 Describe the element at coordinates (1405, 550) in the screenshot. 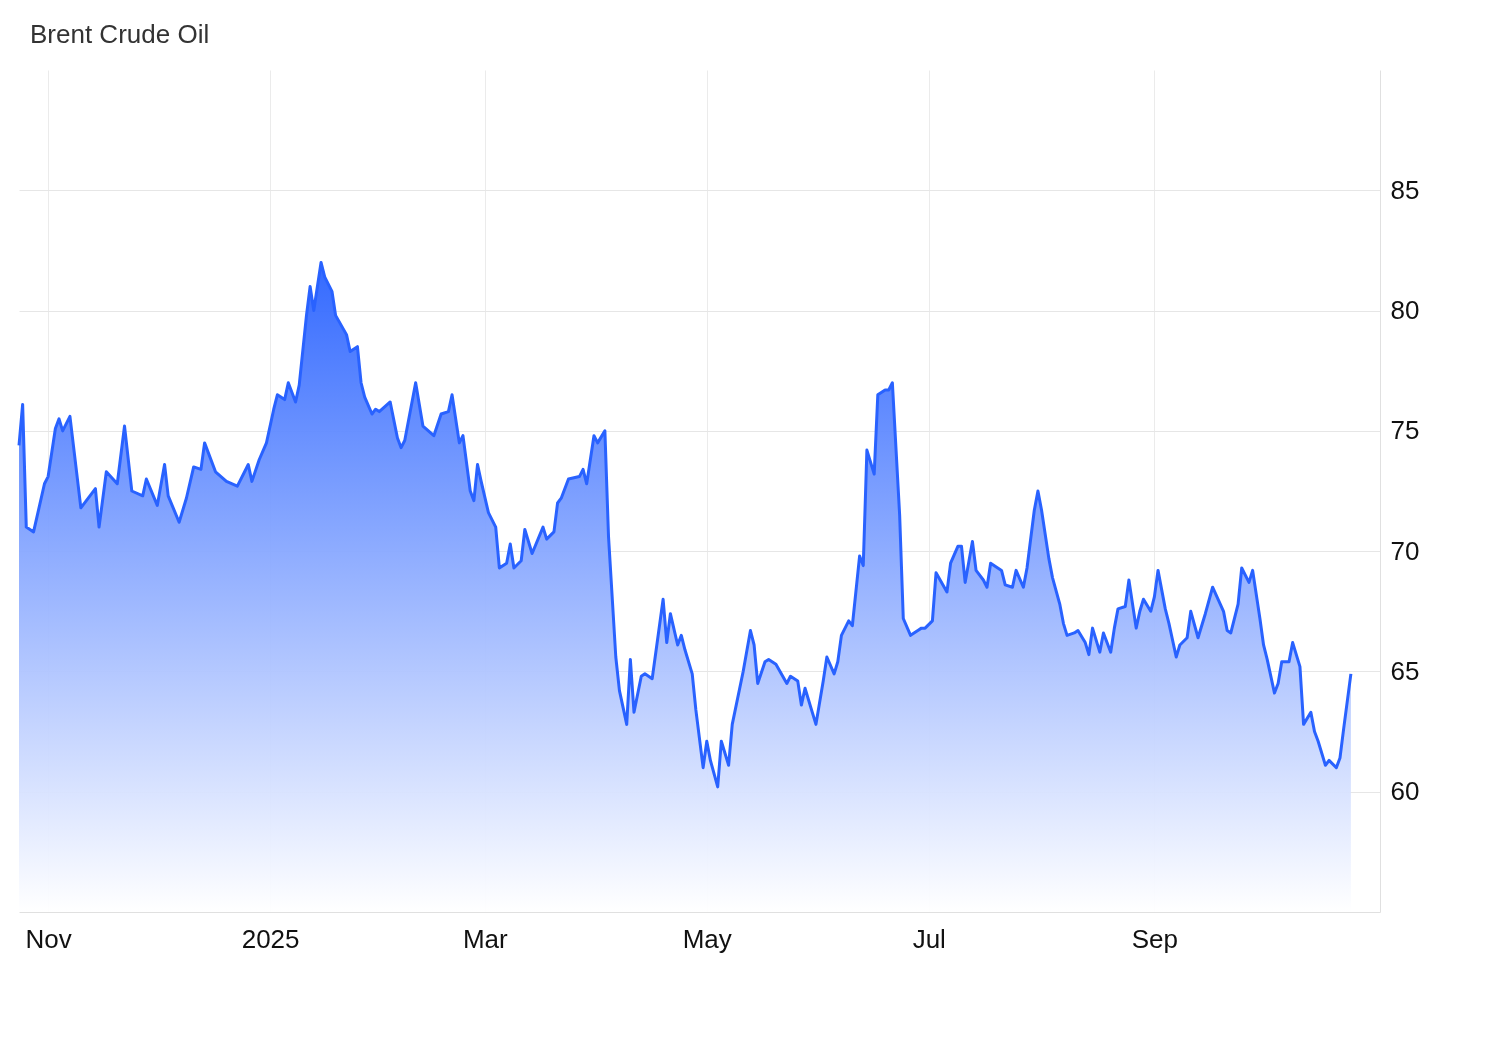

I see `y-tick-label: 70` at that location.